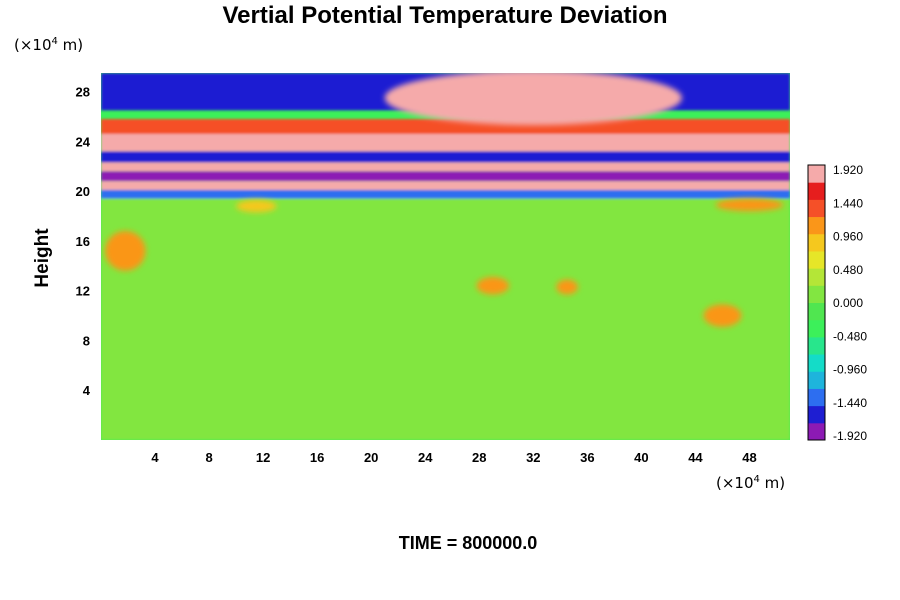 This screenshot has height=600, width=900. Describe the element at coordinates (749, 457) in the screenshot. I see `x-tick-label: 48` at that location.